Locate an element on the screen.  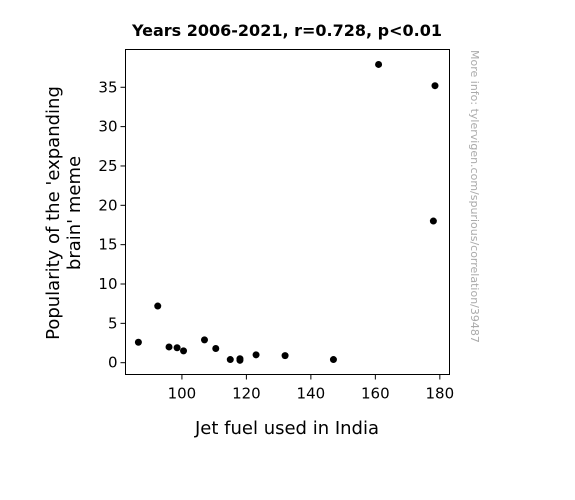
y-tick-label: 30 is located at coordinates (107, 127).